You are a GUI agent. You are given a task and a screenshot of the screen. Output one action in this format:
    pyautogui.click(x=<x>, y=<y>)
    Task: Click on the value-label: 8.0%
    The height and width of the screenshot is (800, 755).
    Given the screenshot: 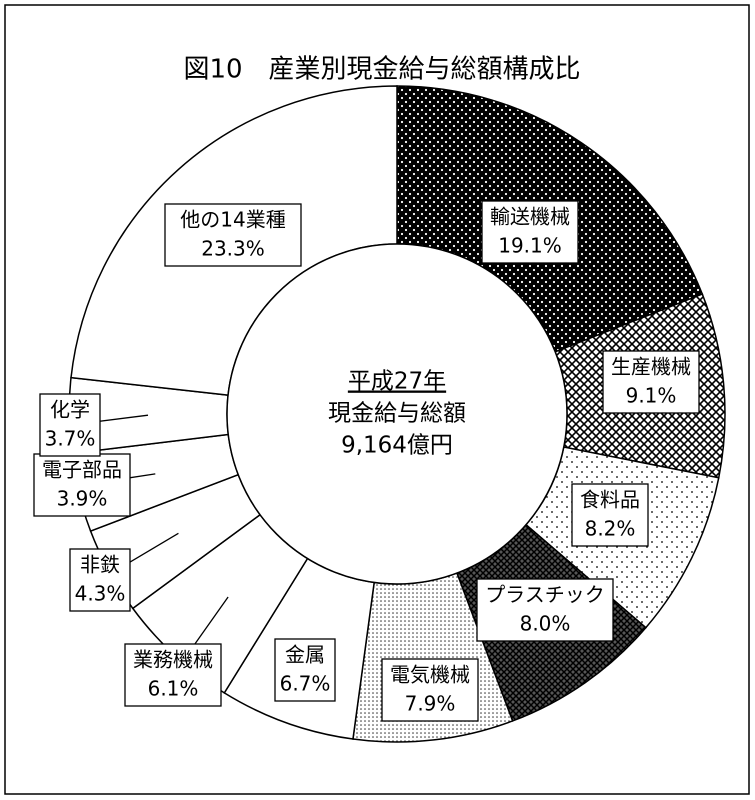 What is the action you would take?
    pyautogui.click(x=545, y=624)
    